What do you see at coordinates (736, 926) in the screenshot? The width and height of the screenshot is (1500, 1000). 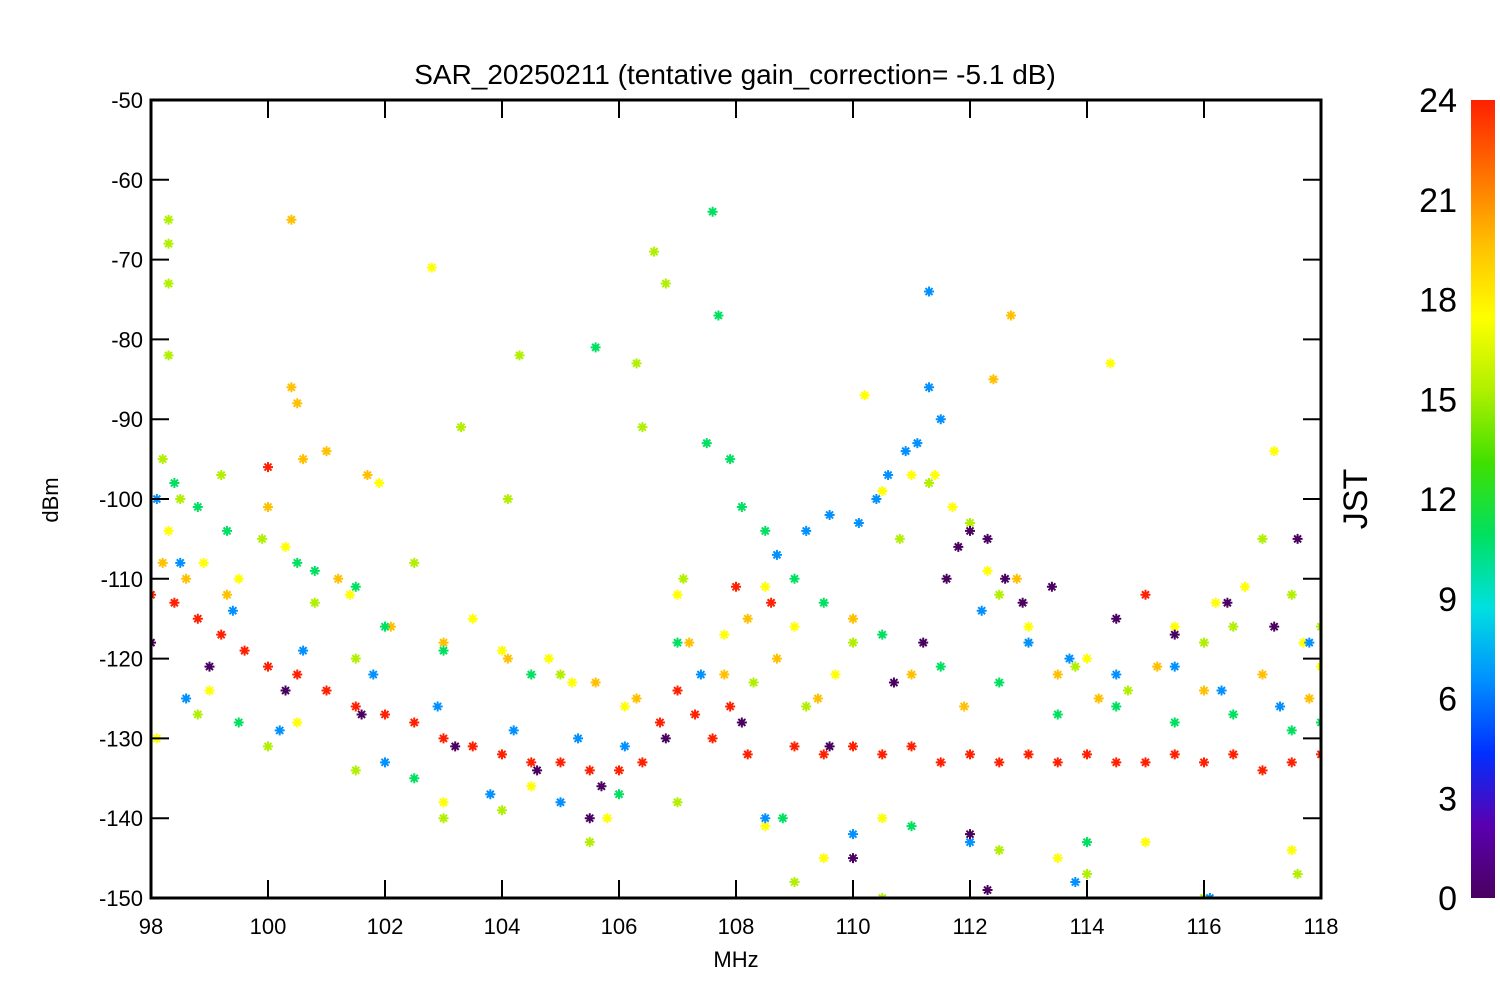 I see `x-tick-label: 108` at bounding box center [736, 926].